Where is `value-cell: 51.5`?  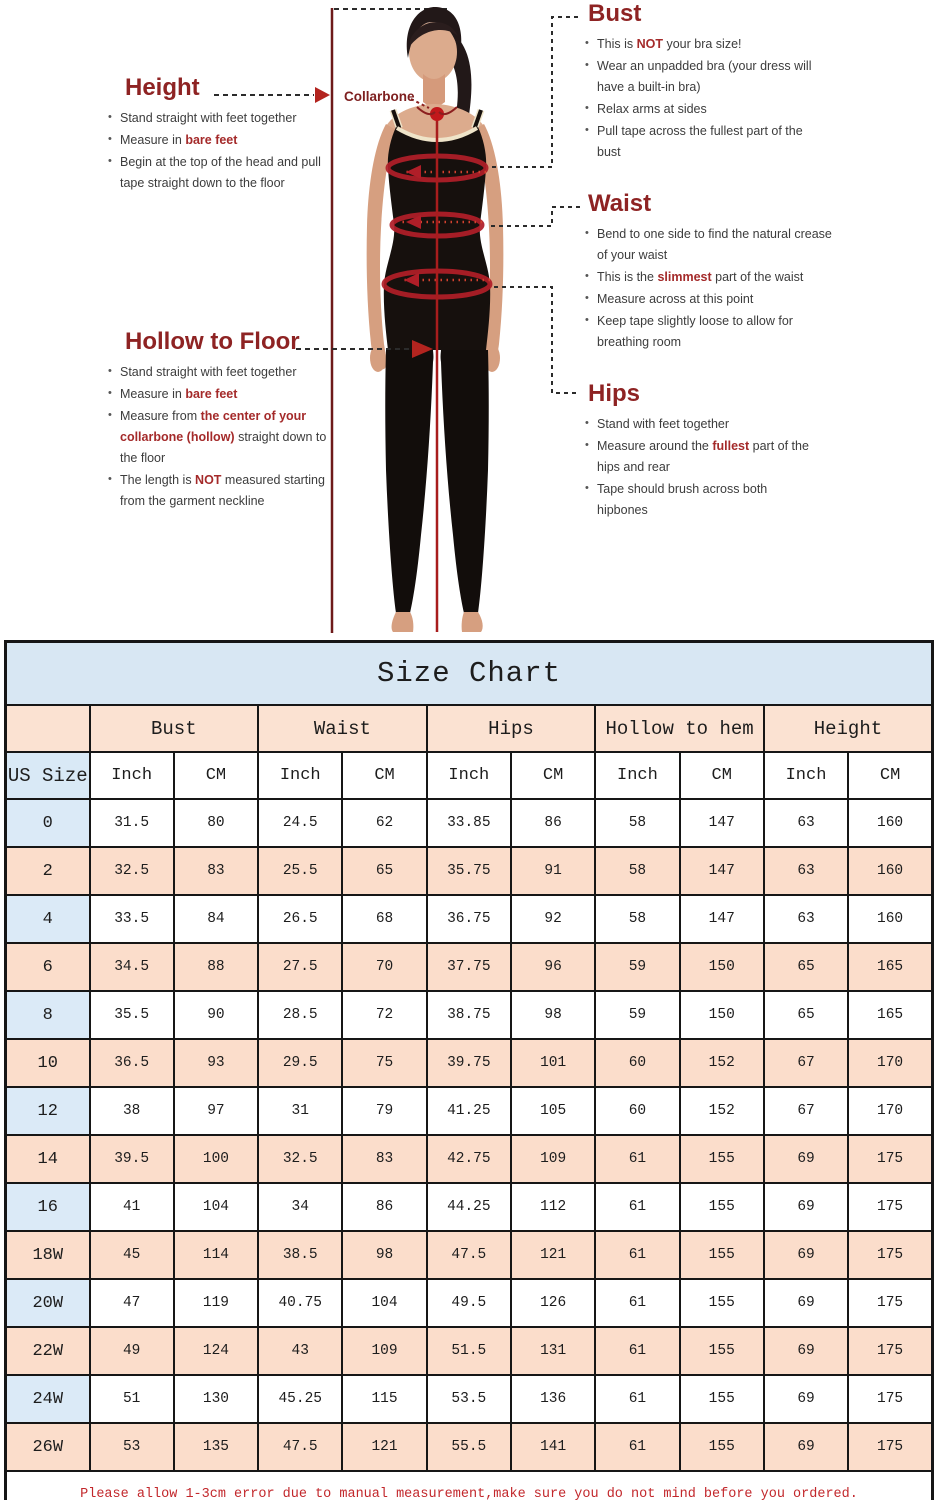 value-cell: 51.5 is located at coordinates (468, 1351).